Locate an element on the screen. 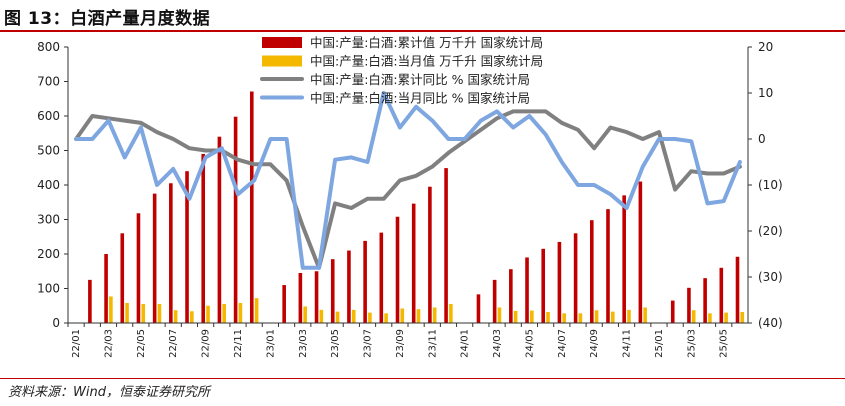  x-tick-label: 23/03 is located at coordinates (303, 343).